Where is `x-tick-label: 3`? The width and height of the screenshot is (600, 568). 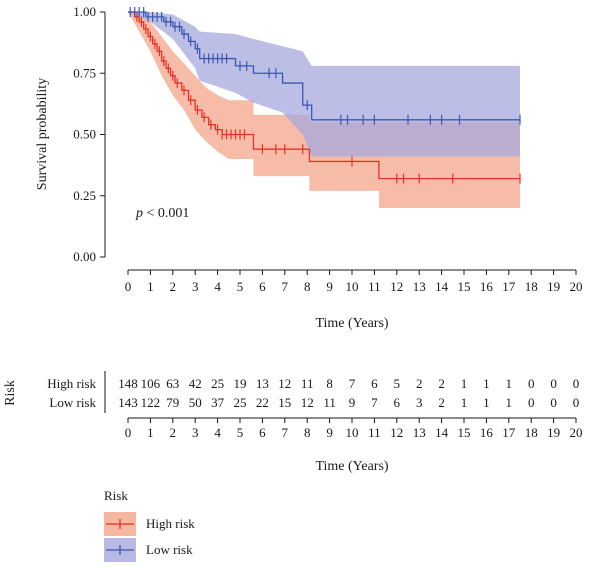 x-tick-label: 3 is located at coordinates (195, 286).